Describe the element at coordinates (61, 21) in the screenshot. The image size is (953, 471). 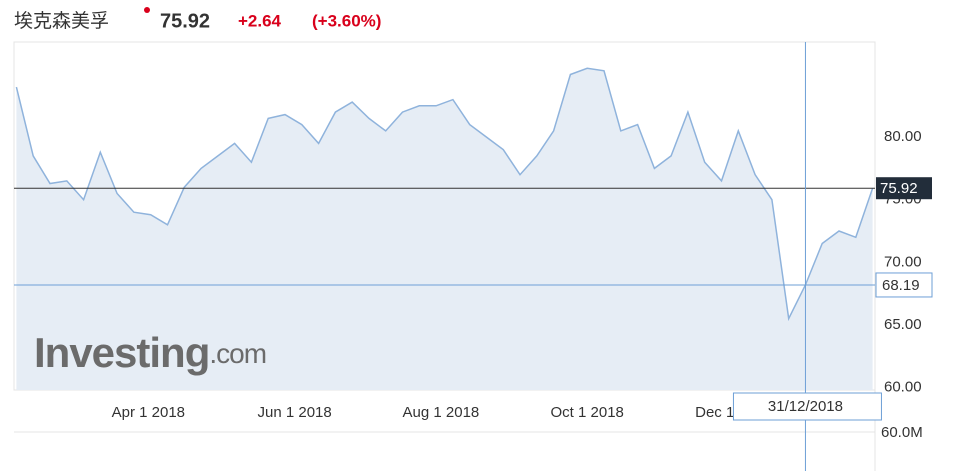
I see `chart-title: 埃克森美孚` at that location.